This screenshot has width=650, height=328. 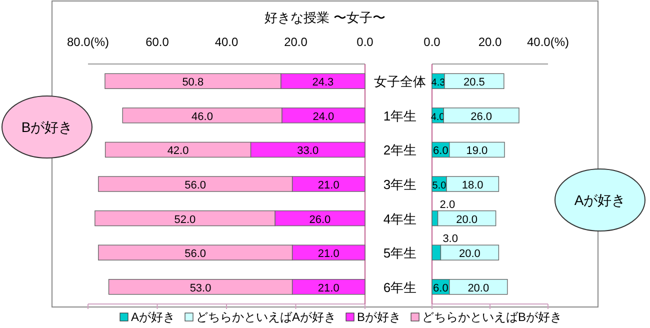 What do you see at coordinates (153, 317) in the screenshot?
I see `legend-label: Aが好き` at bounding box center [153, 317].